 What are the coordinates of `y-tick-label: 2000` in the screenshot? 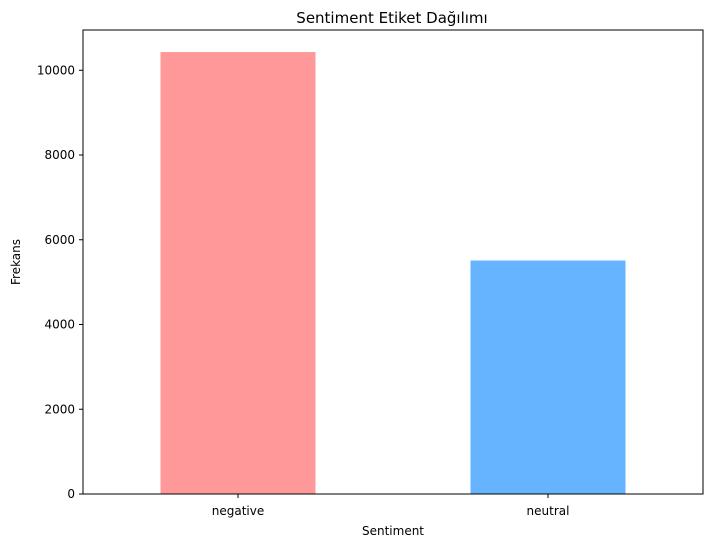 It's located at (59, 409).